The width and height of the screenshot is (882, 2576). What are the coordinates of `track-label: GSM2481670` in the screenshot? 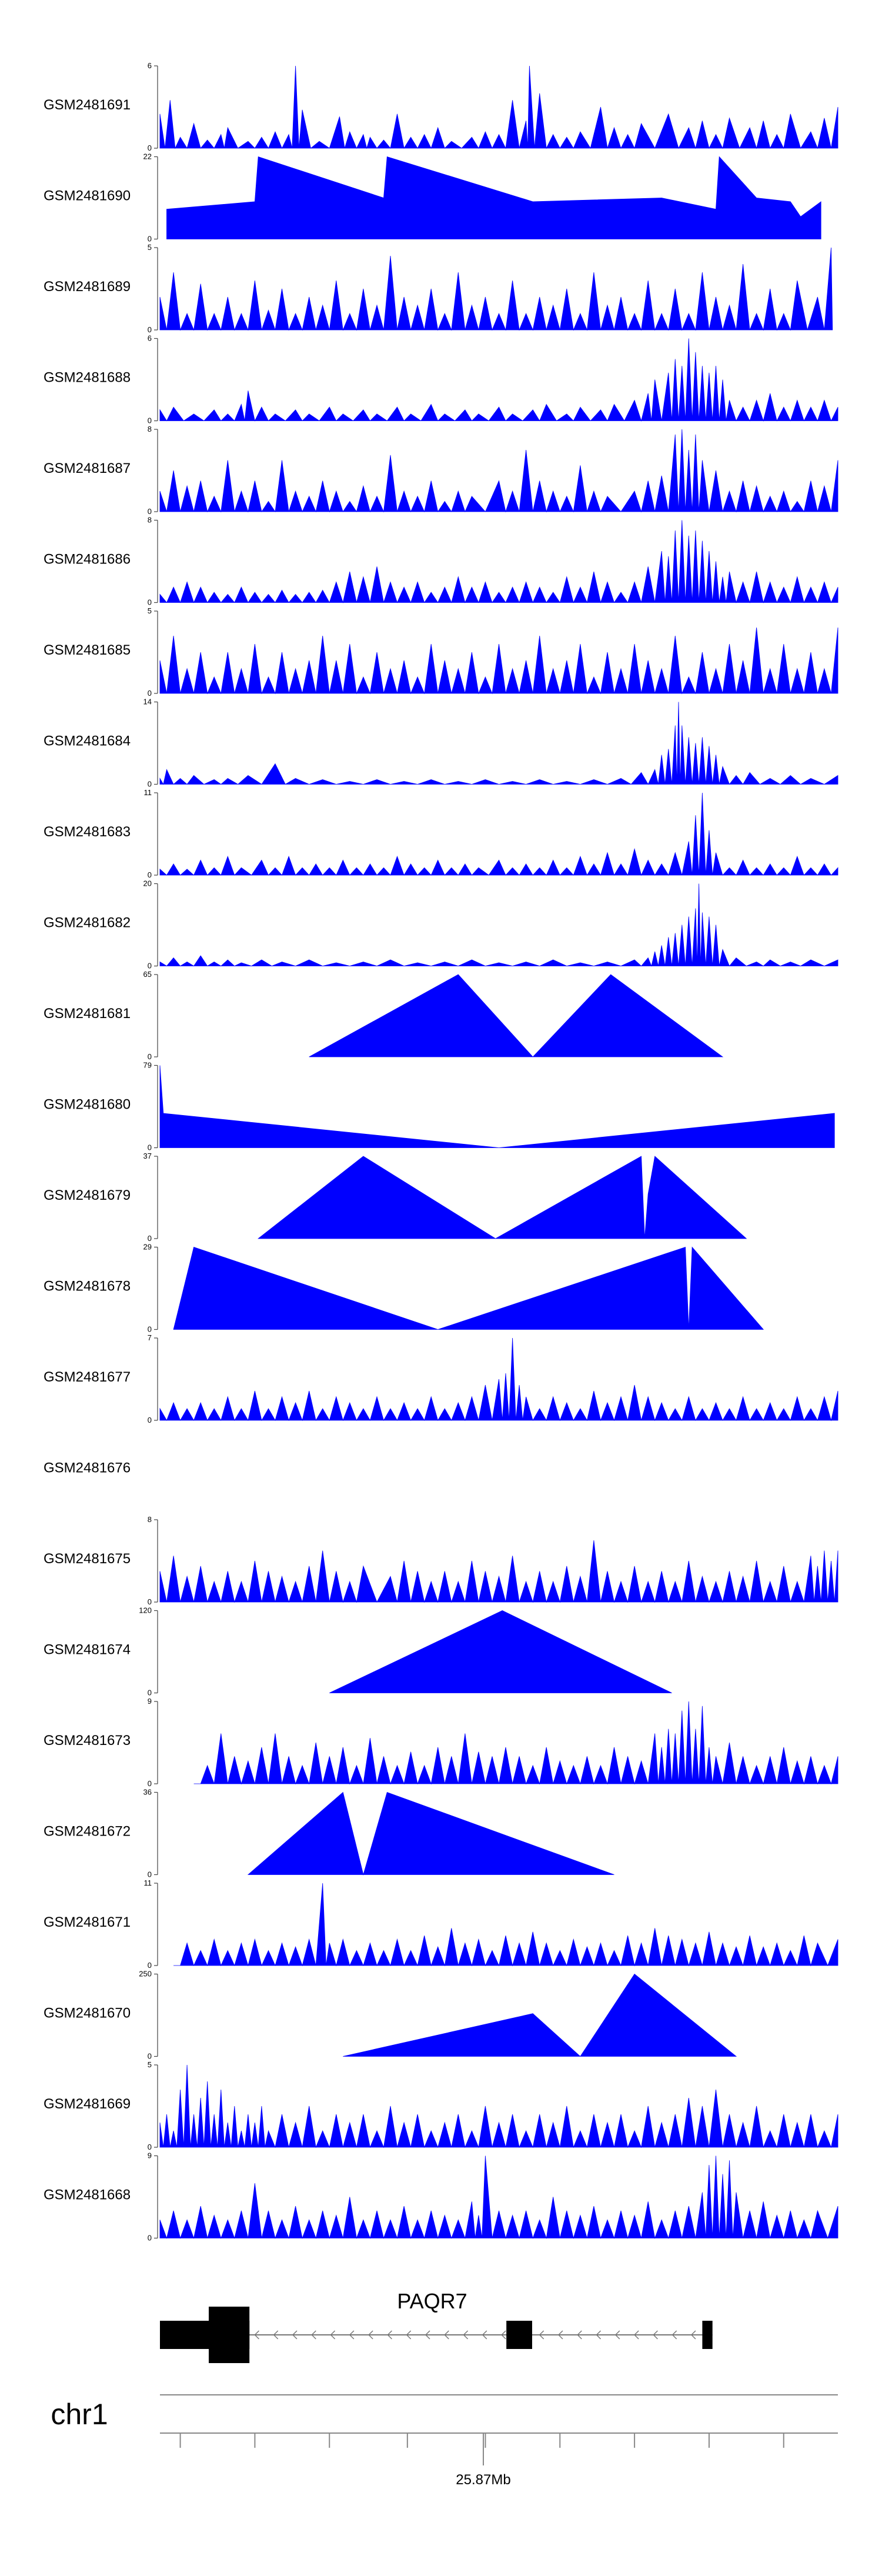 It's located at (87, 2013).